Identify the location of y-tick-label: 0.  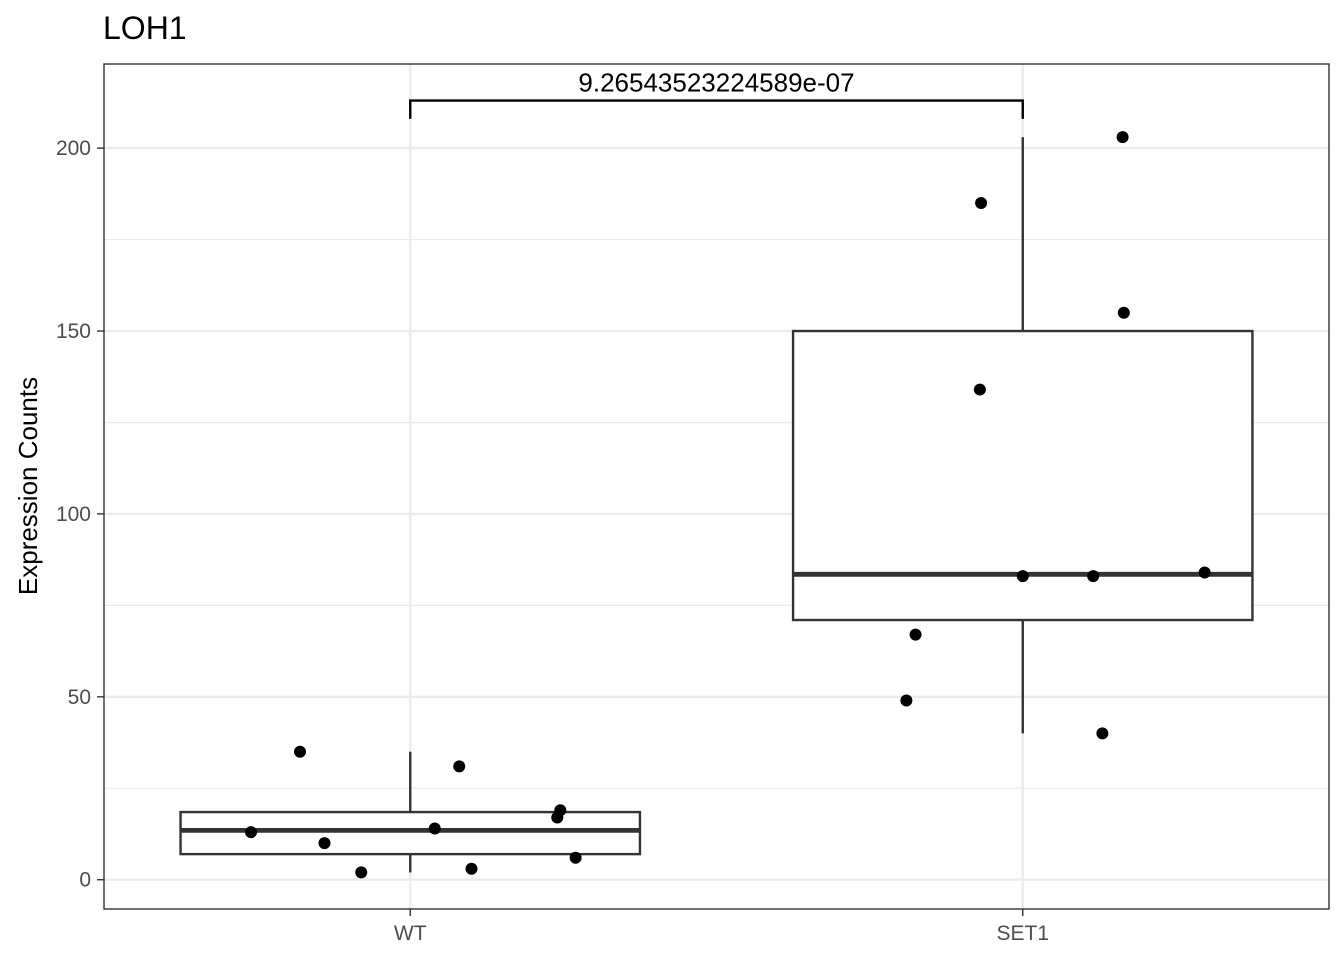
(85, 880).